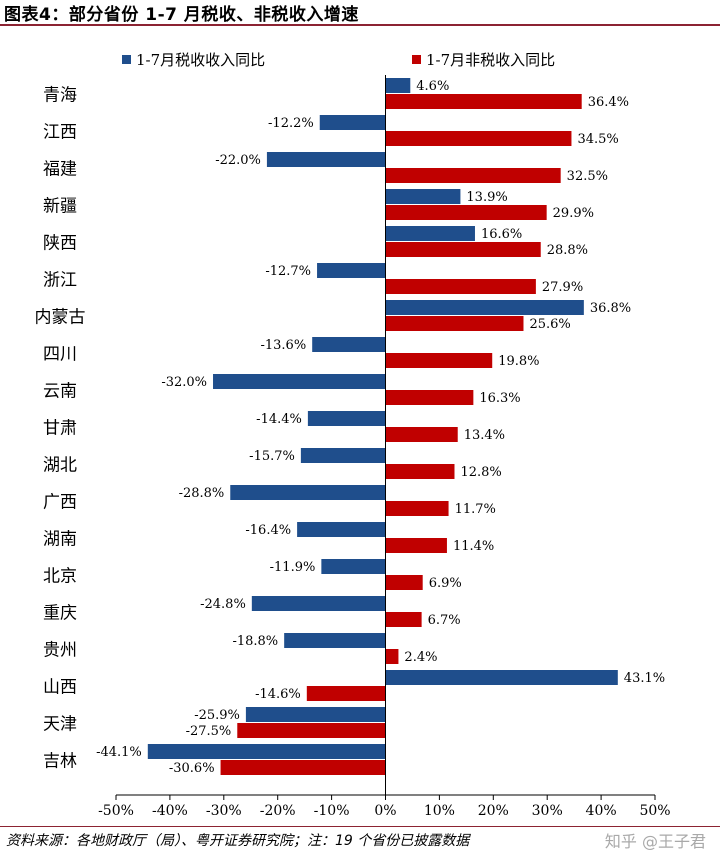  I want to click on data-label: 16.6%, so click(501, 234).